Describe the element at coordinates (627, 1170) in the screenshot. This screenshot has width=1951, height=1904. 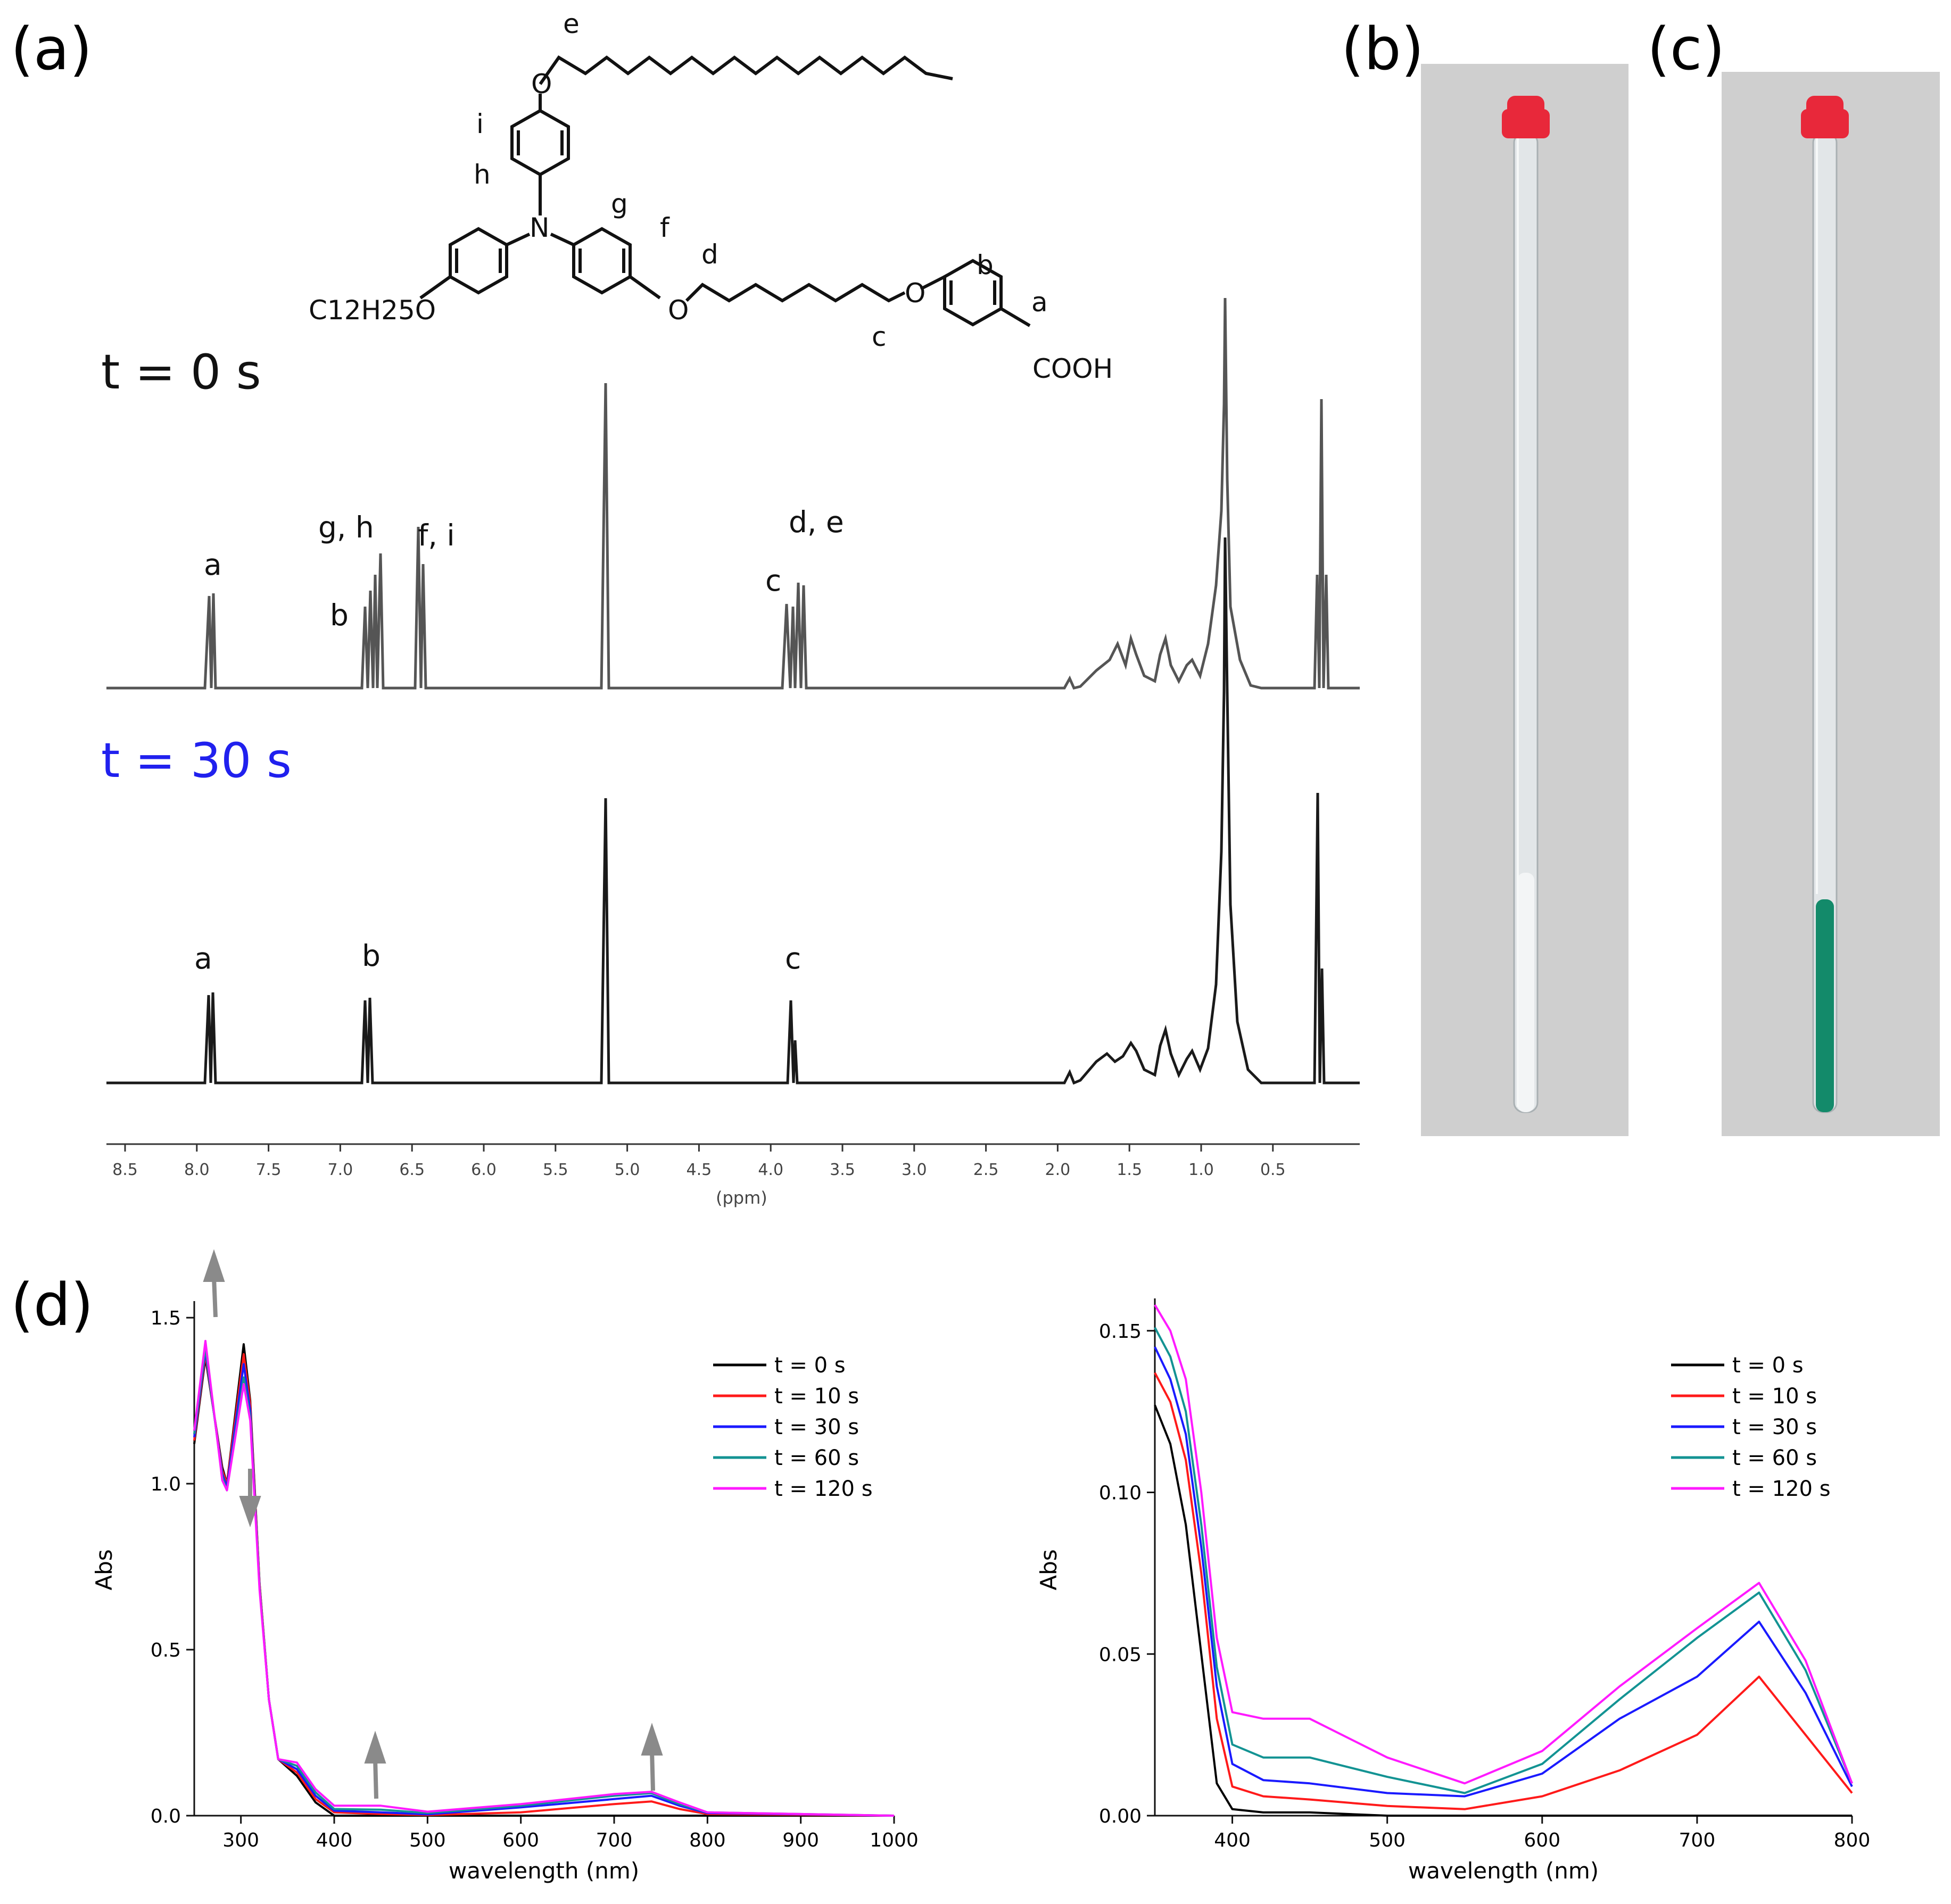
I see `nmr-tick-label: 5.0` at that location.